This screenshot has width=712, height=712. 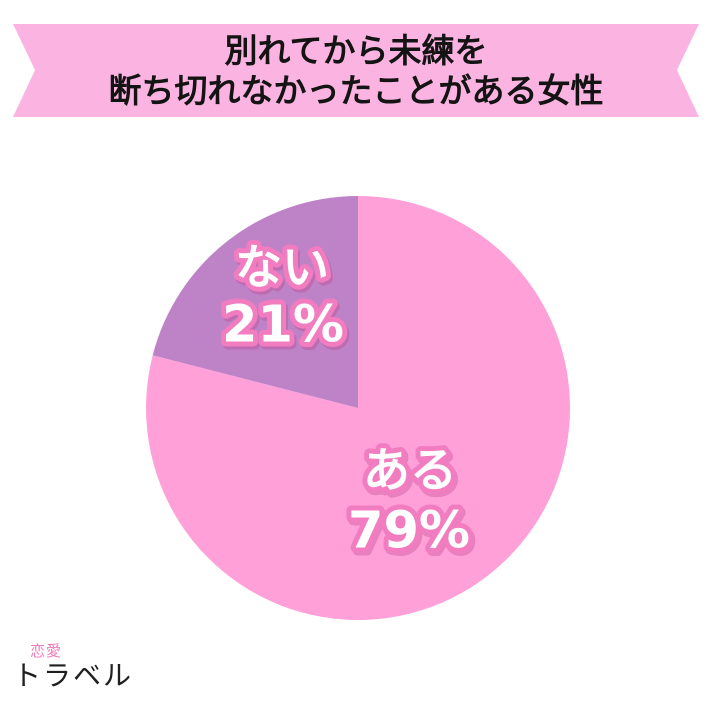 What do you see at coordinates (409, 531) in the screenshot?
I see `pie-value-aru: 79%` at bounding box center [409, 531].